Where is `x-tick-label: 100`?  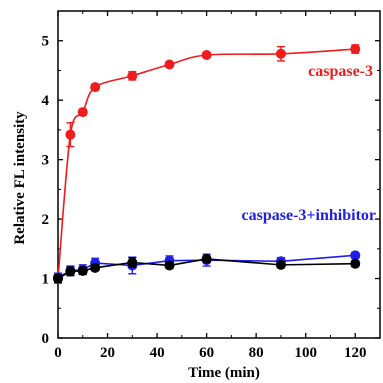 x-tick-label: 100 is located at coordinates (305, 353).